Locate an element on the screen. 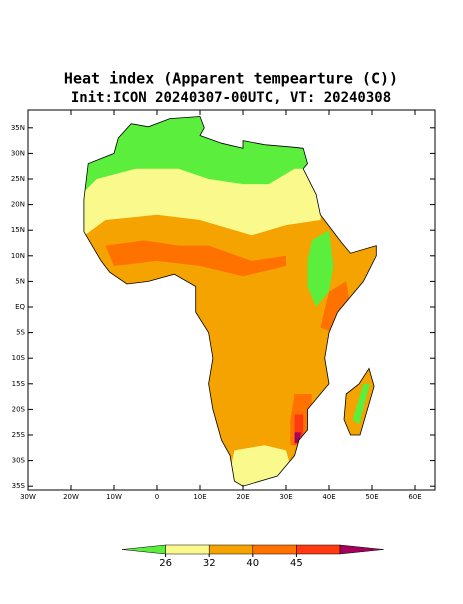  lat-label: 25N is located at coordinates (18, 179).